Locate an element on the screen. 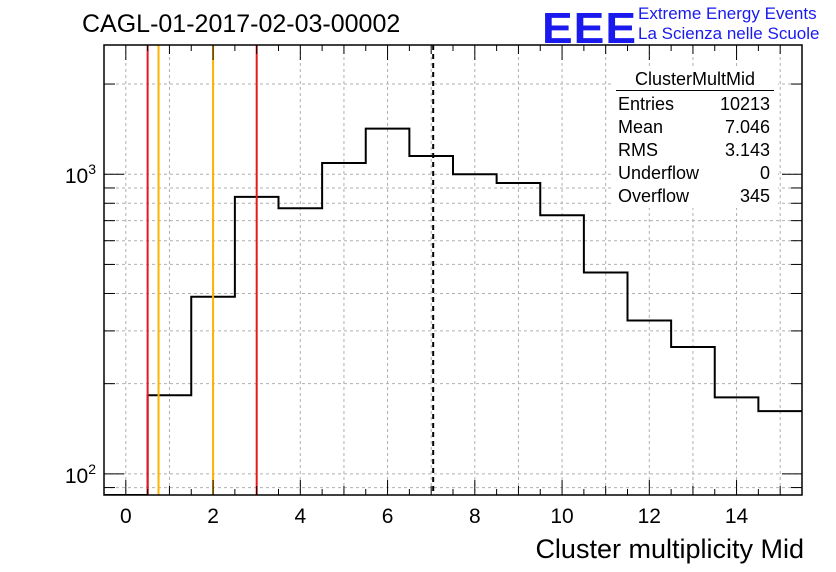 This screenshot has width=836, height=572. stats-label: Mean is located at coordinates (641, 127).